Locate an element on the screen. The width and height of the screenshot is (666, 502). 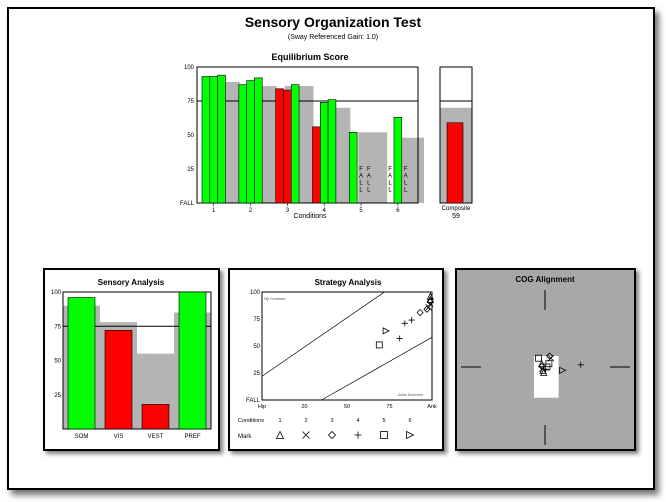
legend-condition-number: 5 is located at coordinates (383, 421).